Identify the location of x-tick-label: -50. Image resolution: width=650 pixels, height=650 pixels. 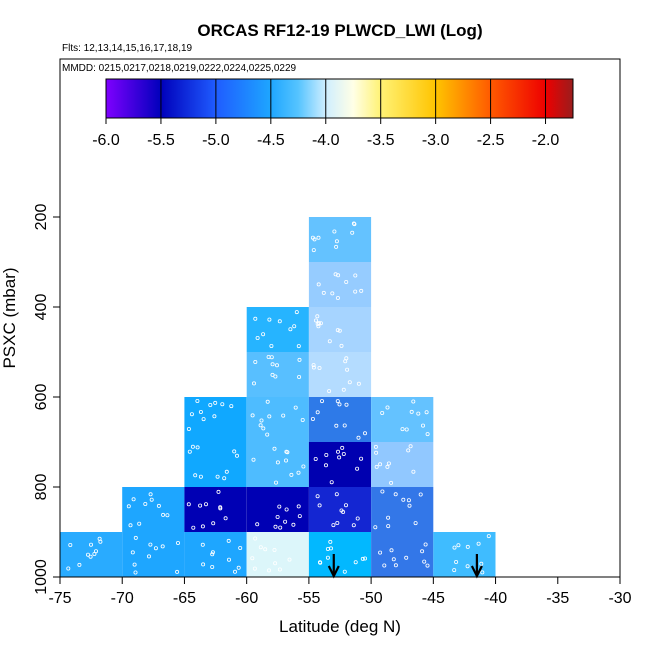
(371, 598).